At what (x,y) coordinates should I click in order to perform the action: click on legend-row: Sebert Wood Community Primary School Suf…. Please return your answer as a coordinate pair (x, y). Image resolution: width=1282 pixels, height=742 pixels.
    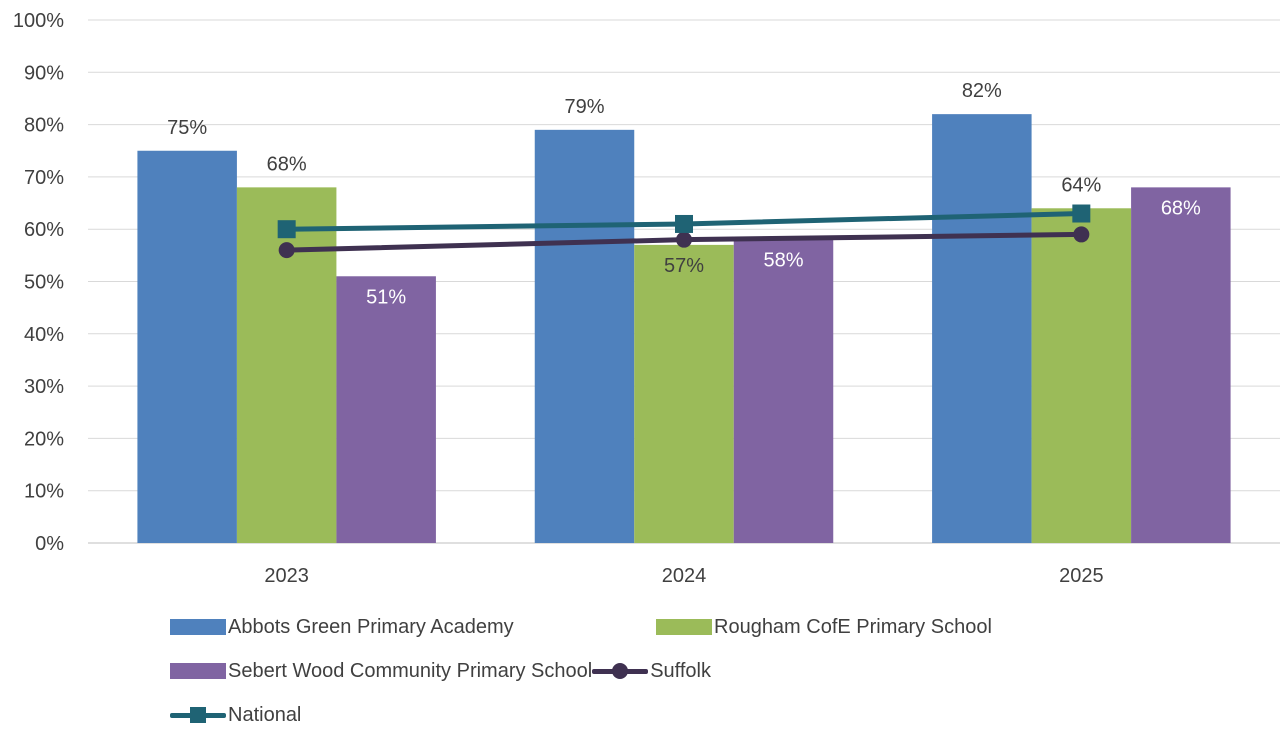
    Looking at the image, I should click on (620, 671).